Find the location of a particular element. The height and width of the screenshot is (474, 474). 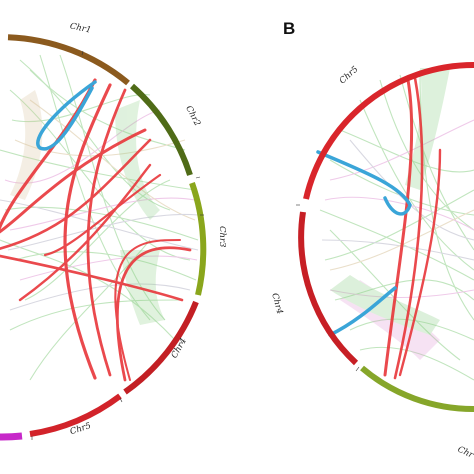

panel-b-blue-link-upper is located at coordinates (364, 183).